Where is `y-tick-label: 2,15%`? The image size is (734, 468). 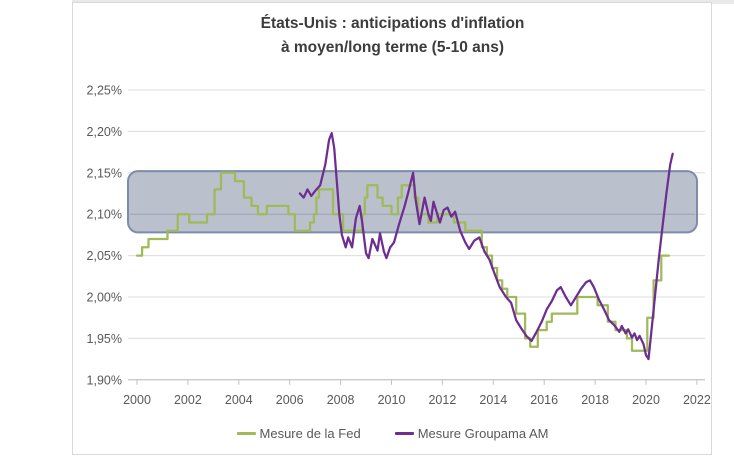 y-tick-label: 2,15% is located at coordinates (104, 173).